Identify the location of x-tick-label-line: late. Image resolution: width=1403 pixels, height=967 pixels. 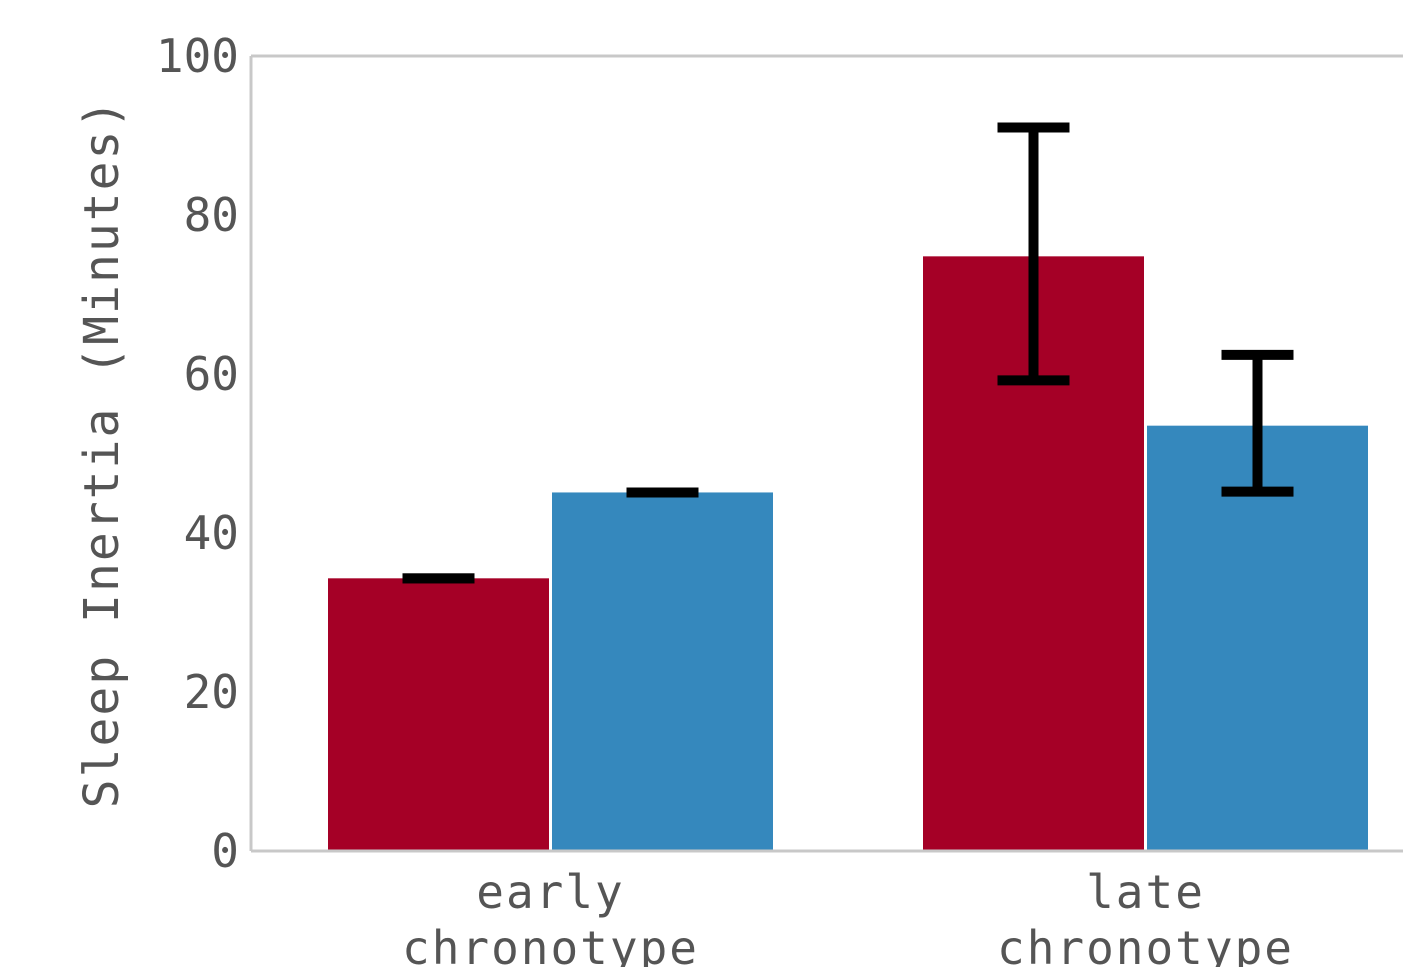
(1145, 892).